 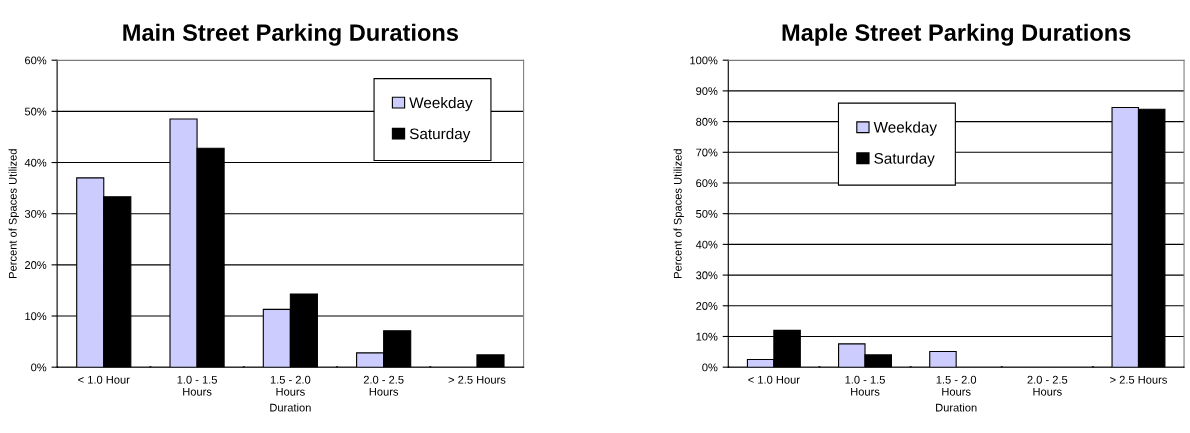 What do you see at coordinates (704, 60) in the screenshot?
I see `y-tick-label: 100%` at bounding box center [704, 60].